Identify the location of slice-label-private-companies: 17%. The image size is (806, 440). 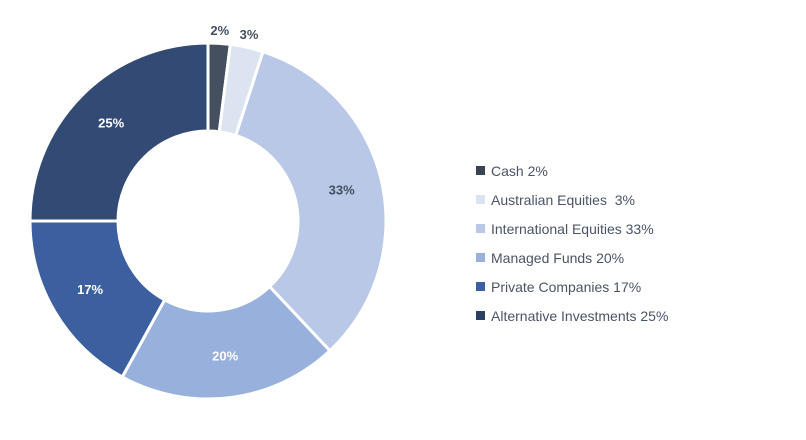
(90, 289).